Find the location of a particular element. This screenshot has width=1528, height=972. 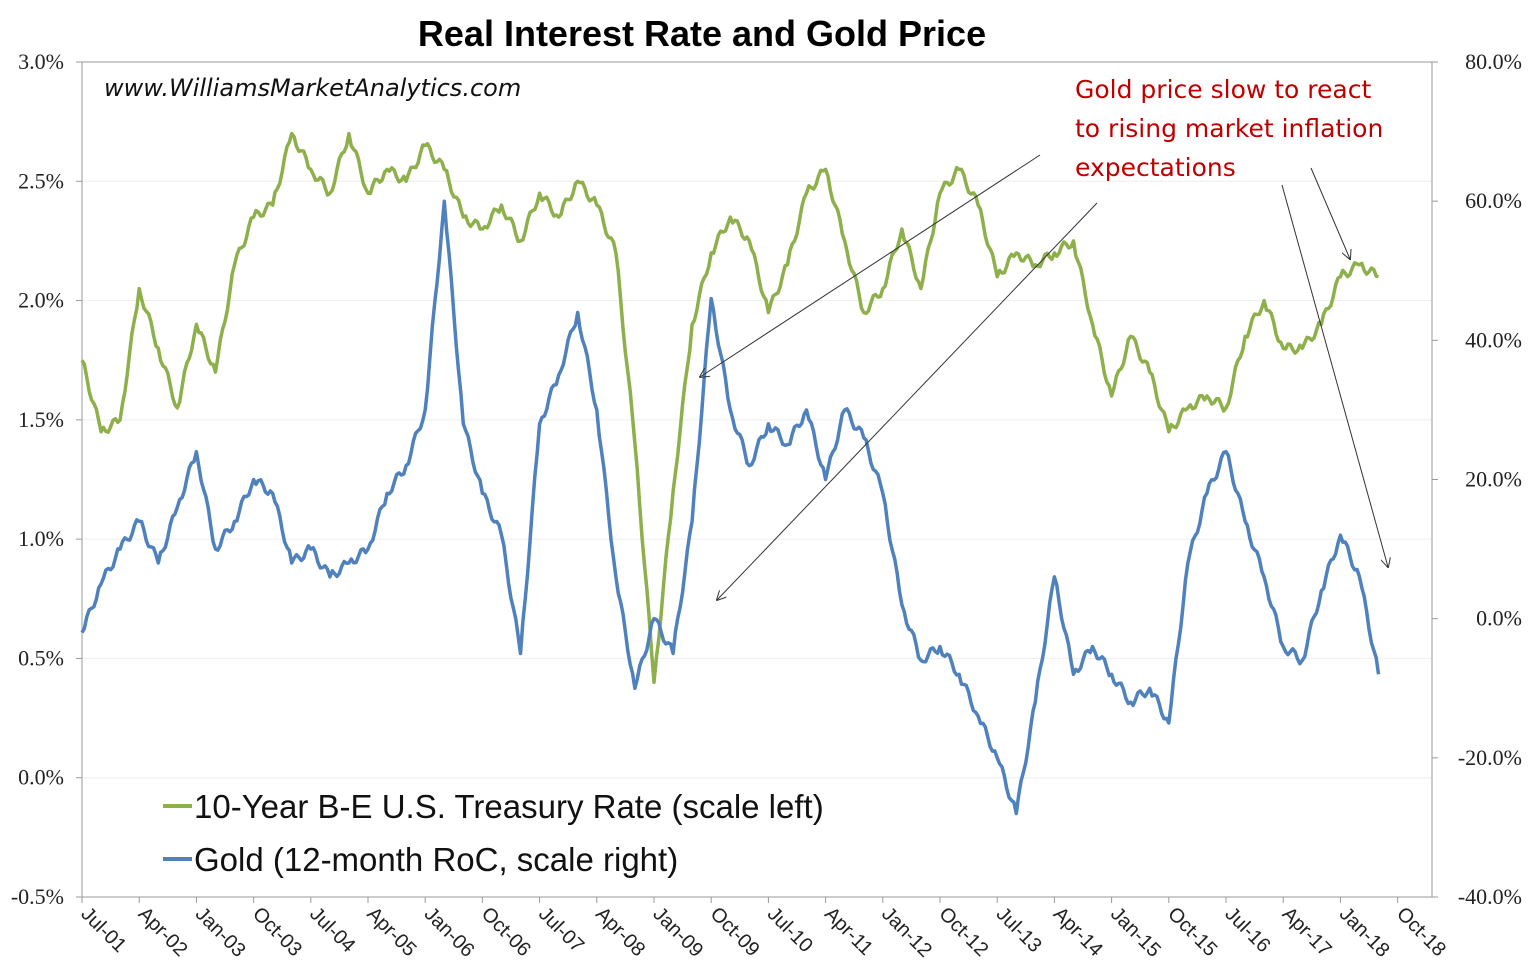

y-right-axis: -40.0% -20.0% 0.0% 20.0% 40.0% 60.0% 80.0% is located at coordinates (1477, 479).